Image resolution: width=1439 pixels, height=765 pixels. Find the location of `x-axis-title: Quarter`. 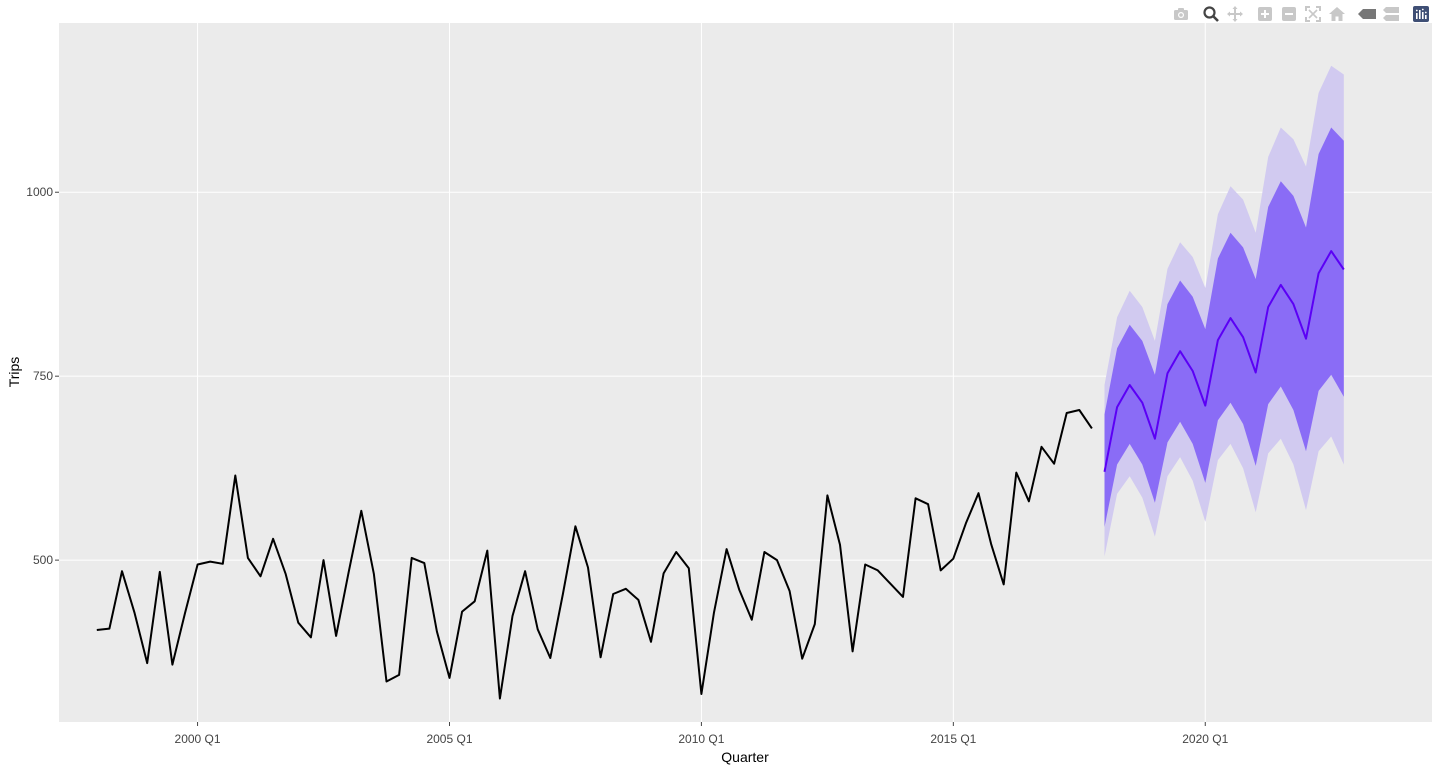

x-axis-title: Quarter is located at coordinates (745, 757).